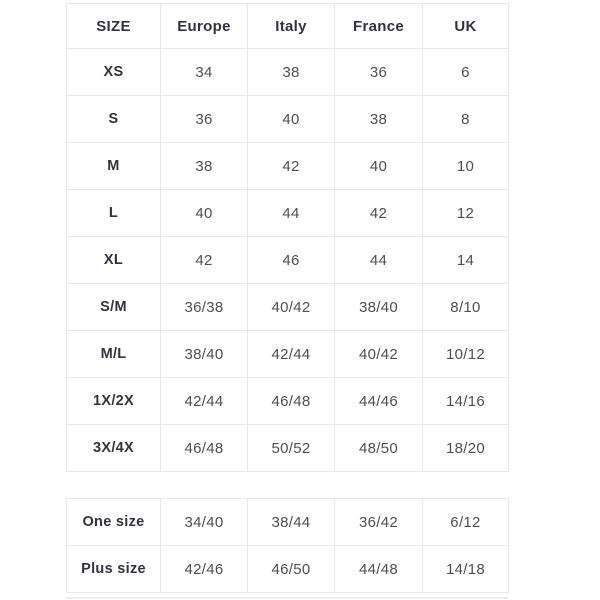 This screenshot has height=600, width=600. Describe the element at coordinates (465, 213) in the screenshot. I see `value-cell: 12` at that location.